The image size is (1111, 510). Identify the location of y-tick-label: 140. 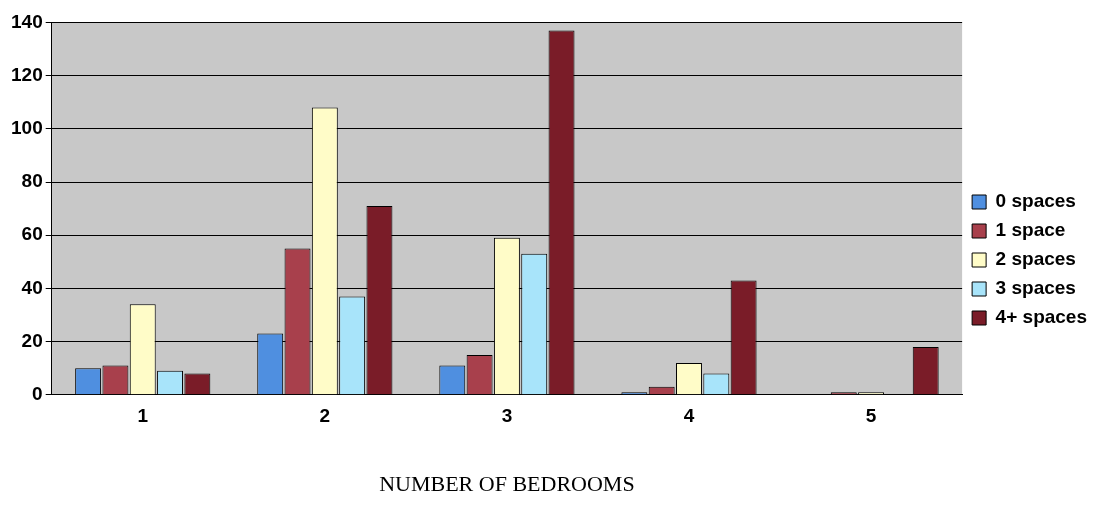
(27, 21).